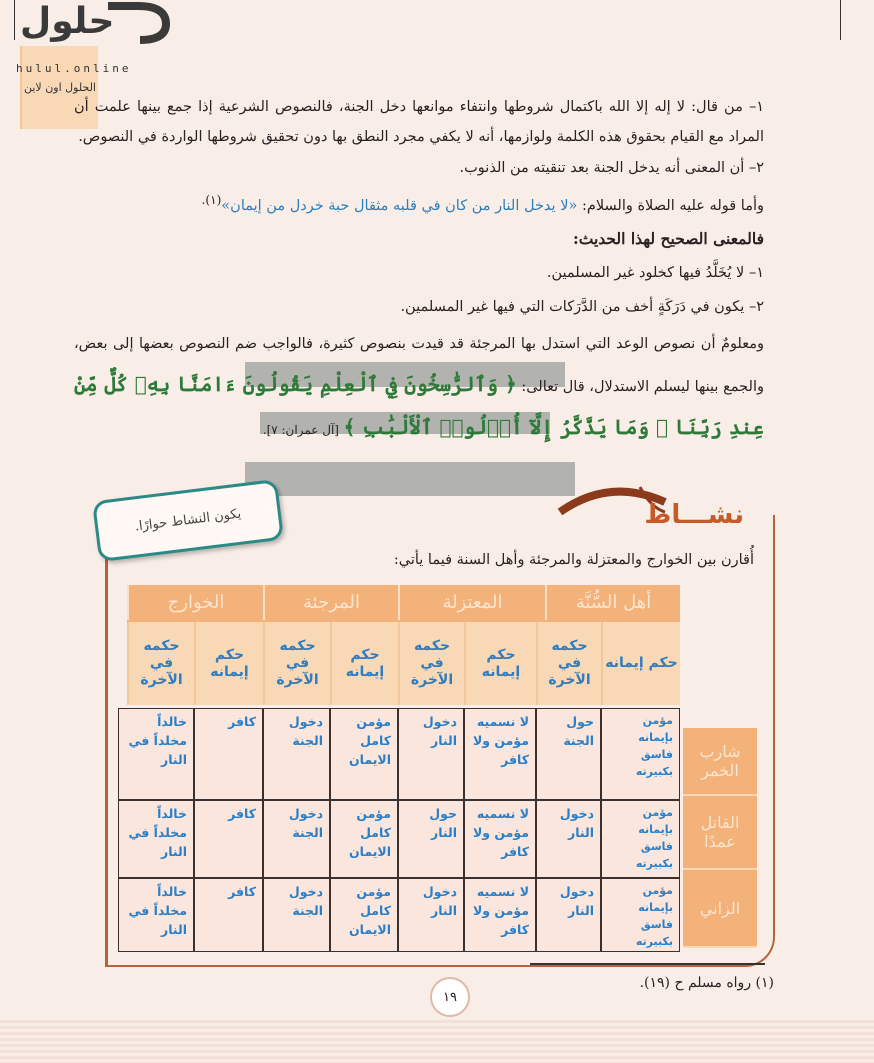 The height and width of the screenshot is (1063, 874). Describe the element at coordinates (670, 205) in the screenshot. I see `hadith-intro: وأما قوله عليه الصلاة والسلام:` at that location.